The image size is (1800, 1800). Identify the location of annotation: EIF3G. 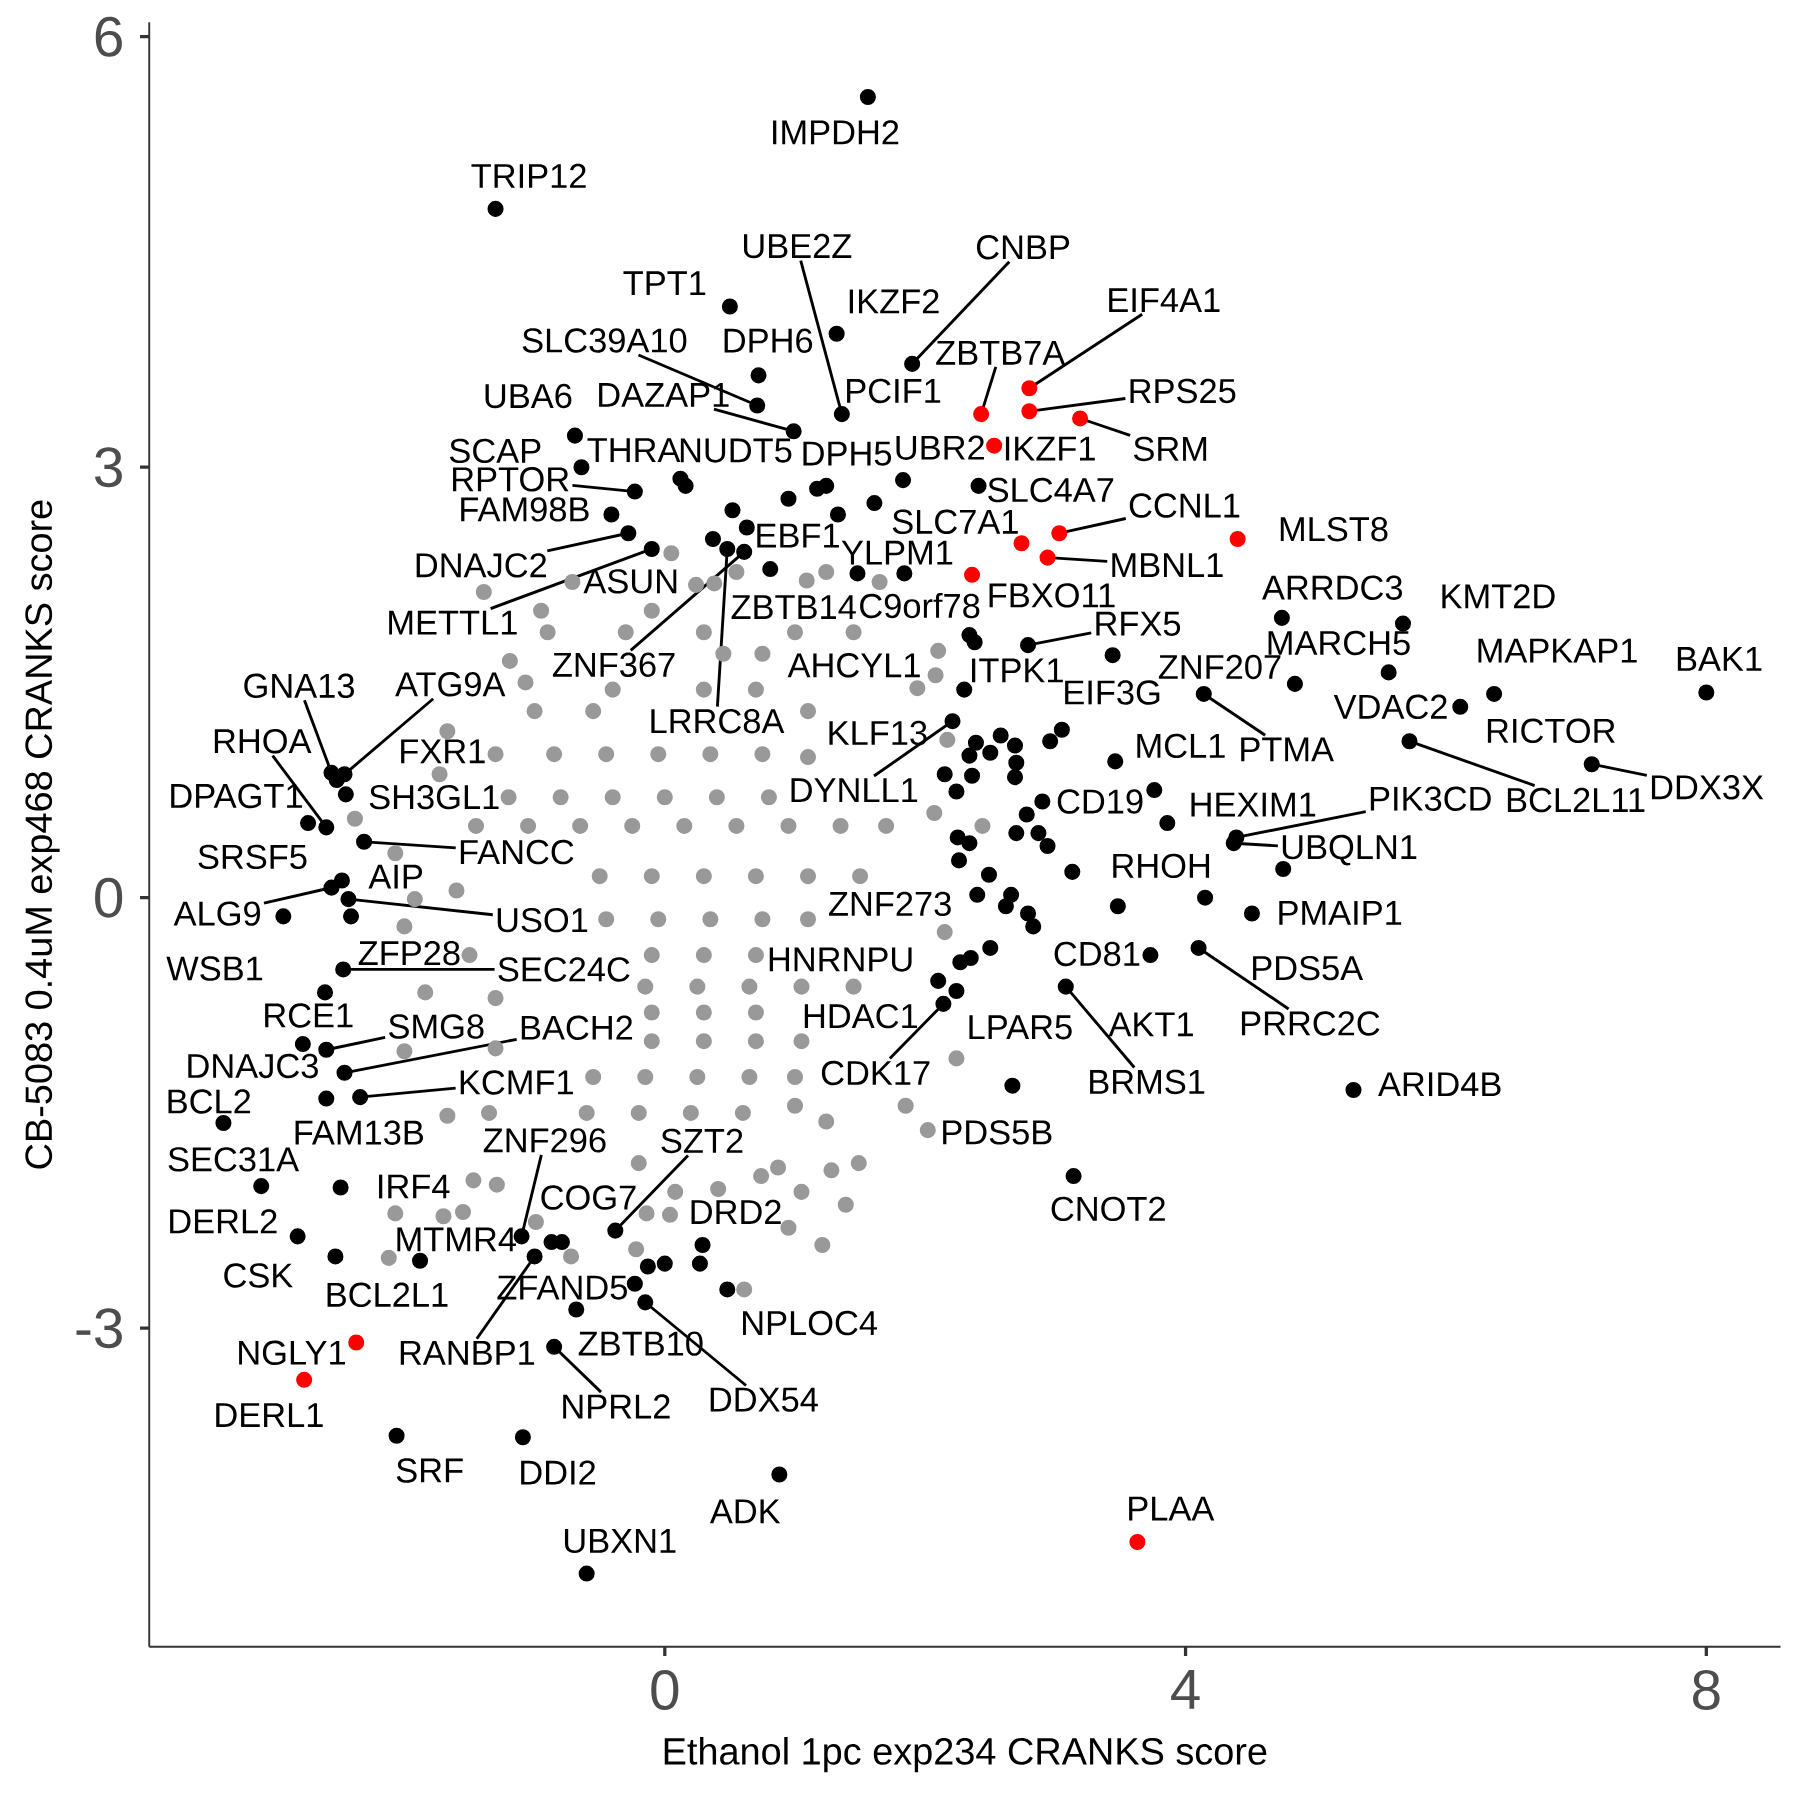
(1112, 692).